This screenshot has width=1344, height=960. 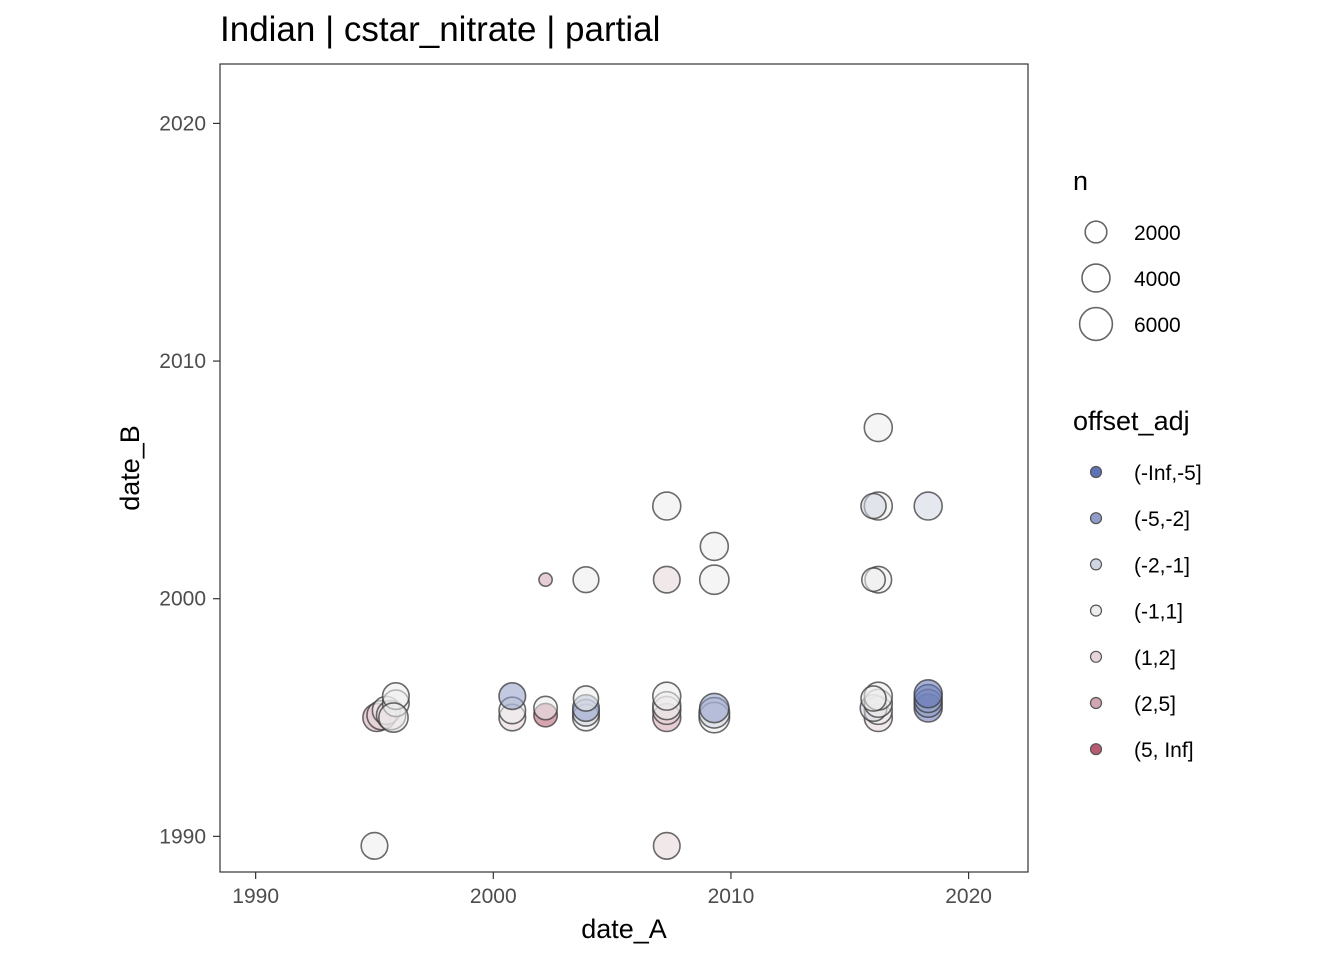 What do you see at coordinates (1164, 750) in the screenshot?
I see `color-legend-label: (5, Inf]` at bounding box center [1164, 750].